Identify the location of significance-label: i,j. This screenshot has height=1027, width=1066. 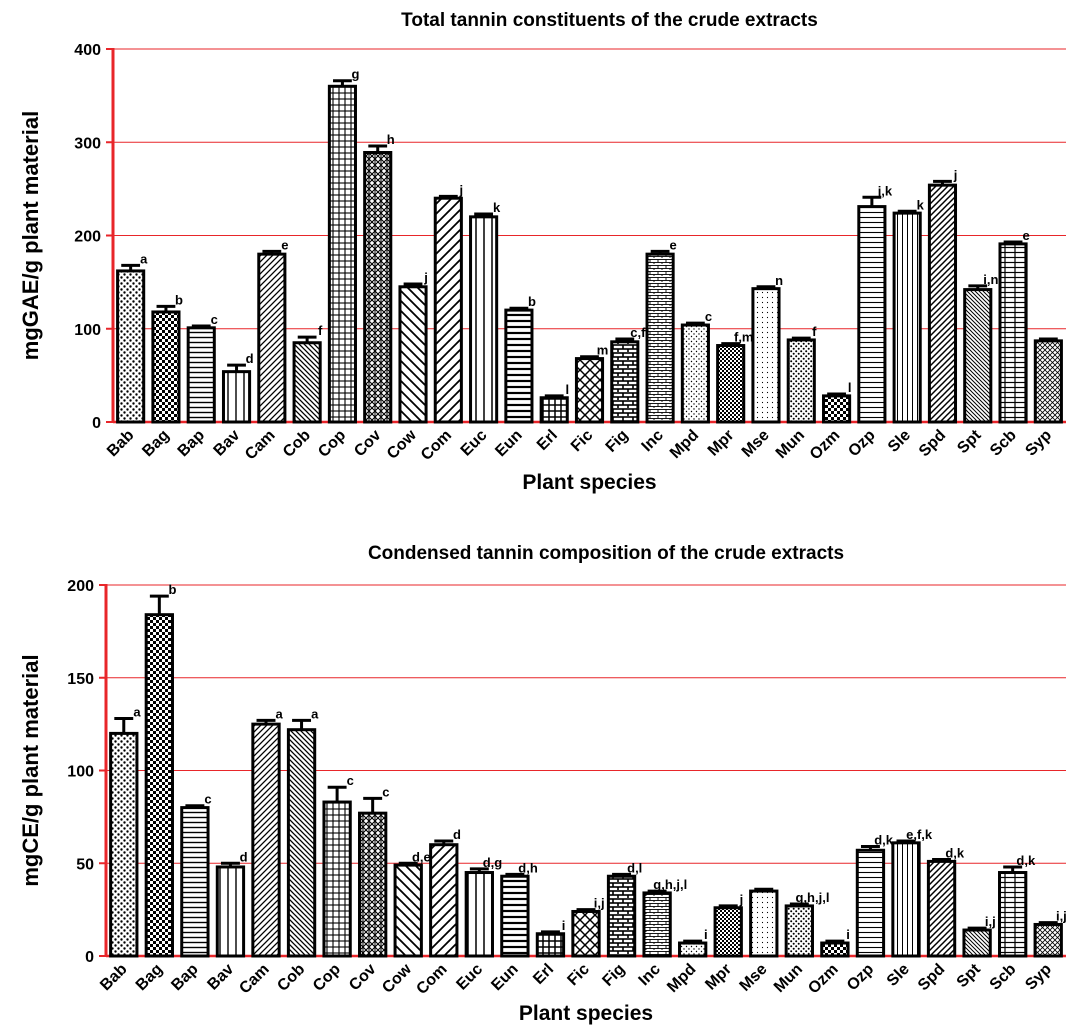
(990, 921).